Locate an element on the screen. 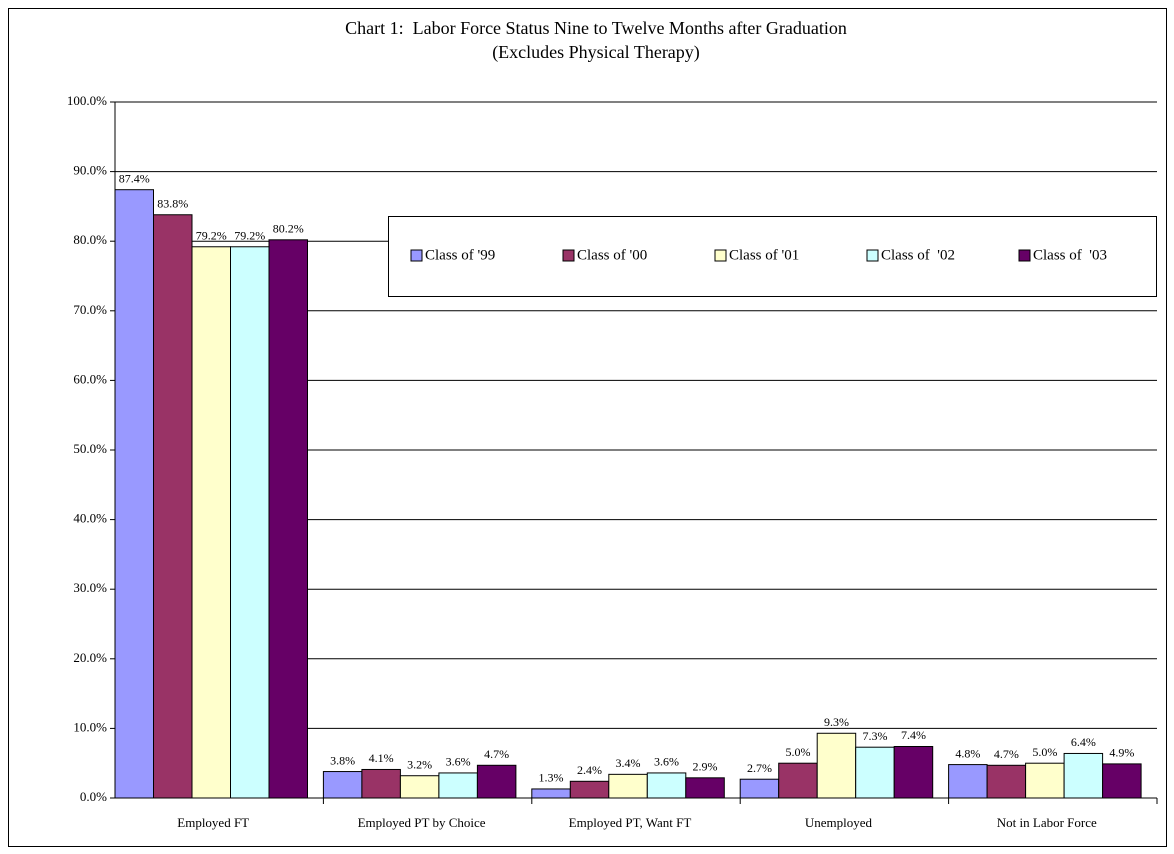 The height and width of the screenshot is (854, 1174). value-label: 7.4% is located at coordinates (913, 735).